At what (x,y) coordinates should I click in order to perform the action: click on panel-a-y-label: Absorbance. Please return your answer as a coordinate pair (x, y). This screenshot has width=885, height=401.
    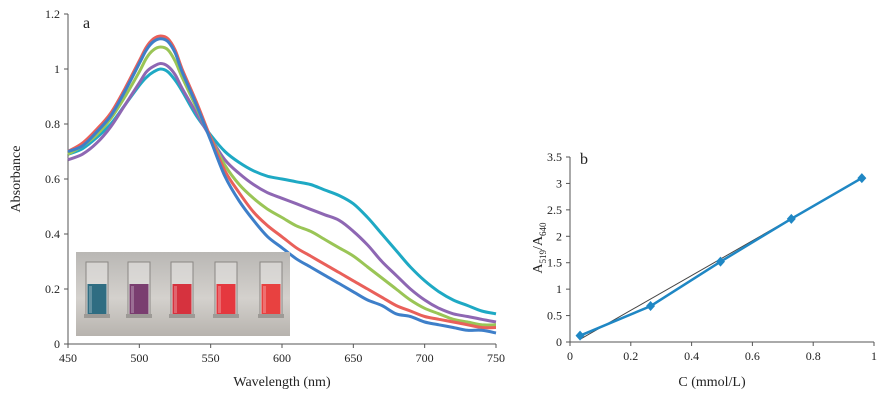
    Looking at the image, I should click on (16, 179).